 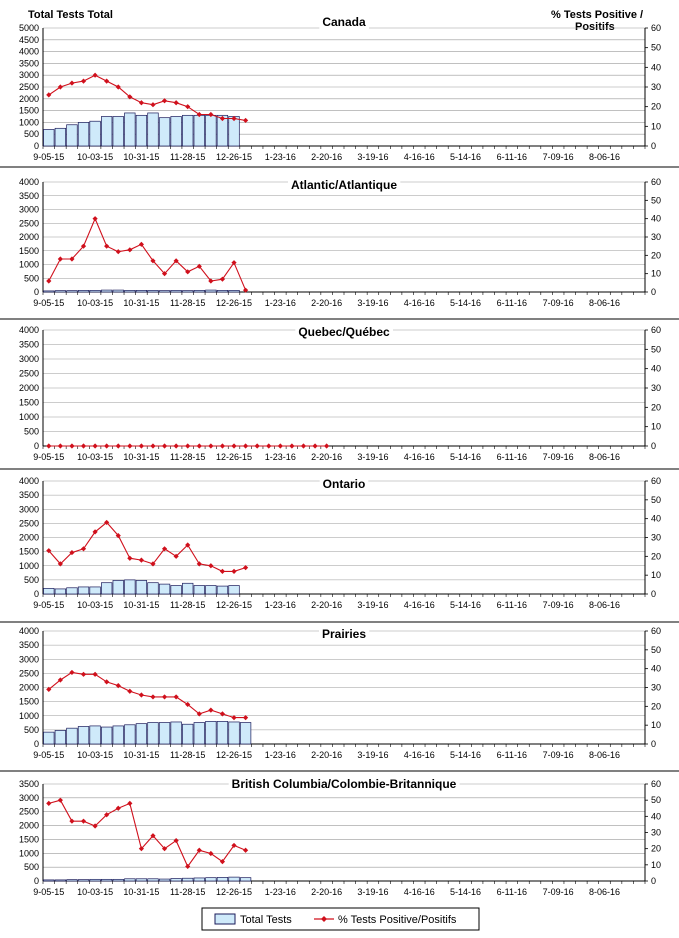 I want to click on y-left-tick-label: 4500, so click(x=29, y=40).